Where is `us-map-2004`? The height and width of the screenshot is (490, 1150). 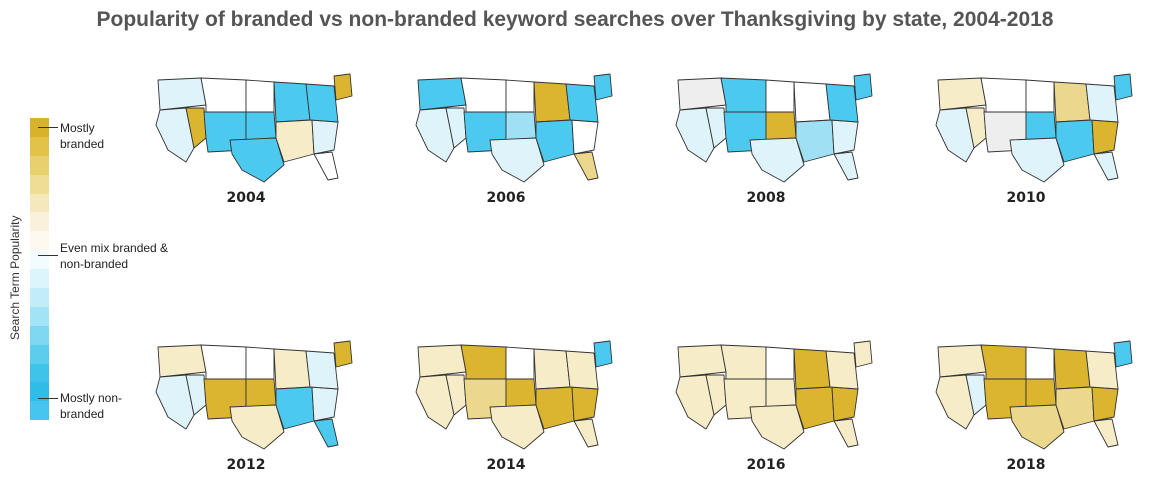 us-map-2004 is located at coordinates (254, 128).